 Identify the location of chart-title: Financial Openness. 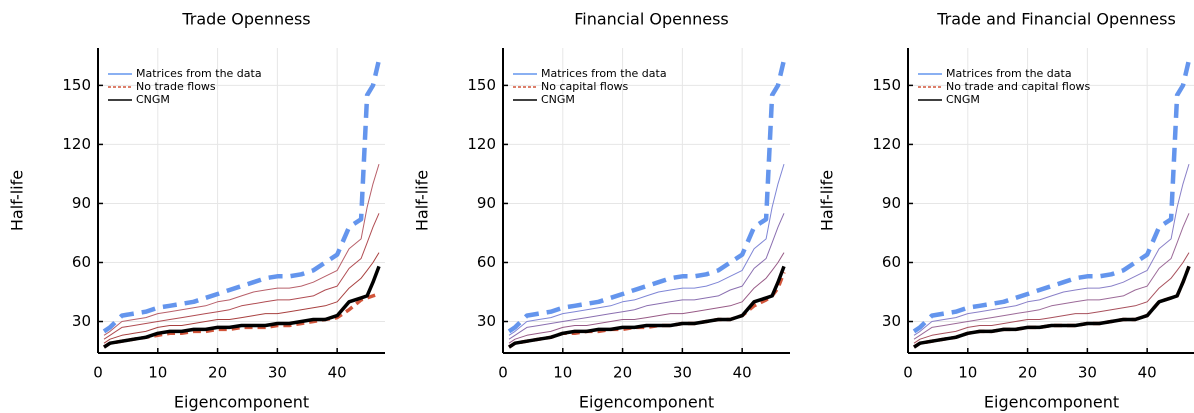
(651, 19).